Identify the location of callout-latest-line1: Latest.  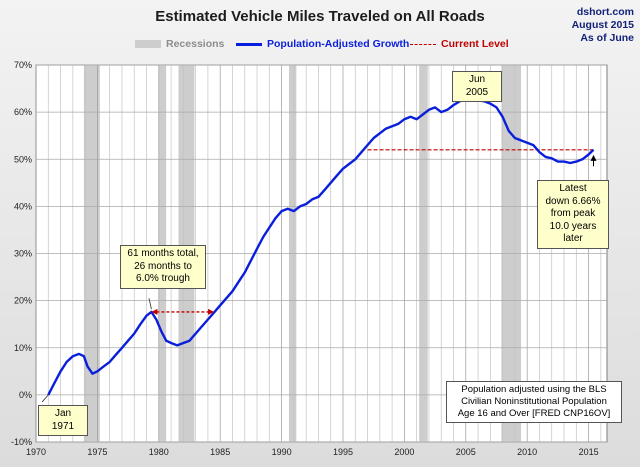
(573, 188).